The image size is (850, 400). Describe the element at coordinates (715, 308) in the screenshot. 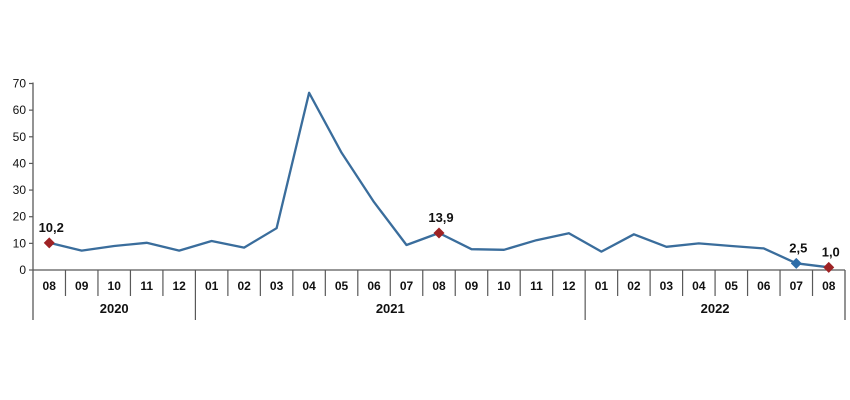

I see `year-label: 2022` at that location.